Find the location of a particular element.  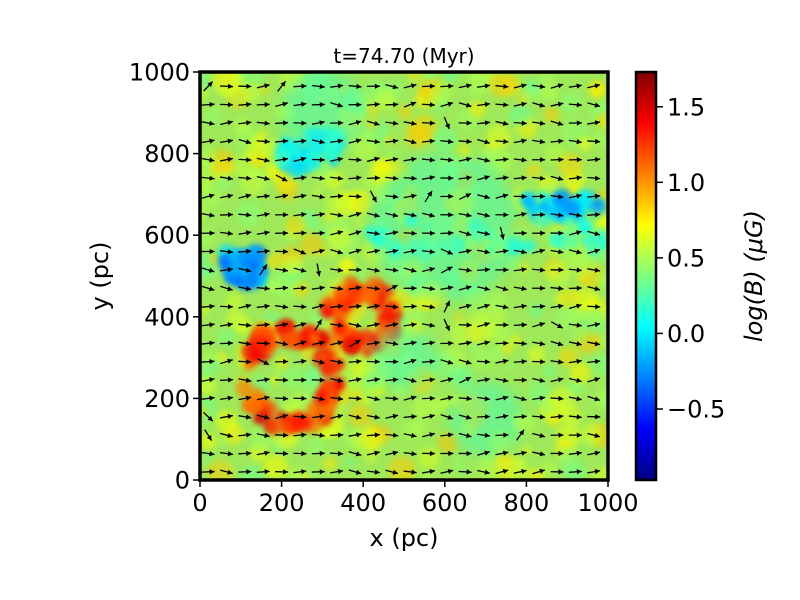

x-tick-label: 200 is located at coordinates (282, 503).